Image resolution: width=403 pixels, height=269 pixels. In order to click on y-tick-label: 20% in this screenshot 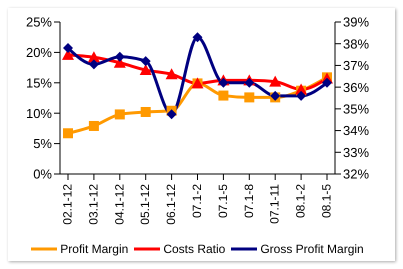, I will do `click(39, 52)`.